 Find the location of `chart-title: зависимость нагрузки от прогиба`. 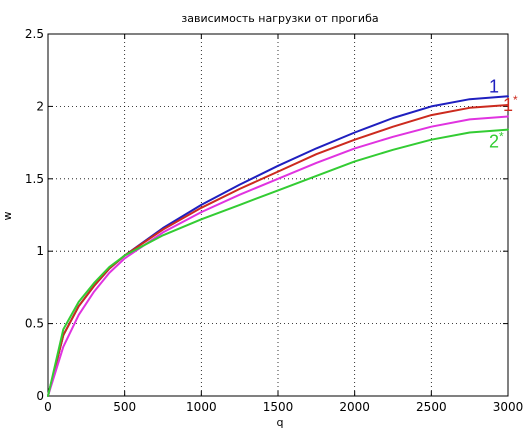

chart-title: зависимость нагрузки от прогиба is located at coordinates (279, 18).